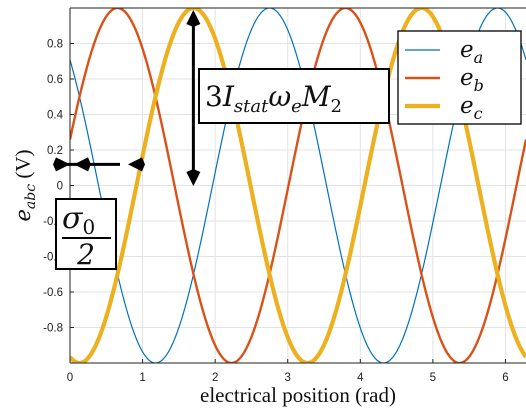 The width and height of the screenshot is (526, 413). Describe the element at coordinates (193, 18) in the screenshot. I see `amplitude-arrow-head-top` at that location.